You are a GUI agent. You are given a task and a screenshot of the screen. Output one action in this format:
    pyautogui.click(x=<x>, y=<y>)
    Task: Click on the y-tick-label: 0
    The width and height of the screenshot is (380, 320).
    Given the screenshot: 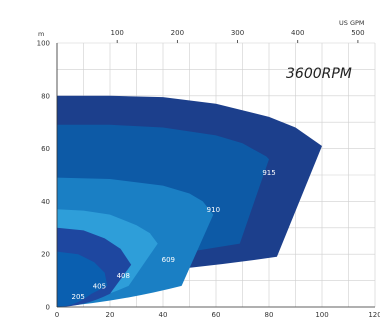 What is the action you would take?
    pyautogui.click(x=48, y=308)
    